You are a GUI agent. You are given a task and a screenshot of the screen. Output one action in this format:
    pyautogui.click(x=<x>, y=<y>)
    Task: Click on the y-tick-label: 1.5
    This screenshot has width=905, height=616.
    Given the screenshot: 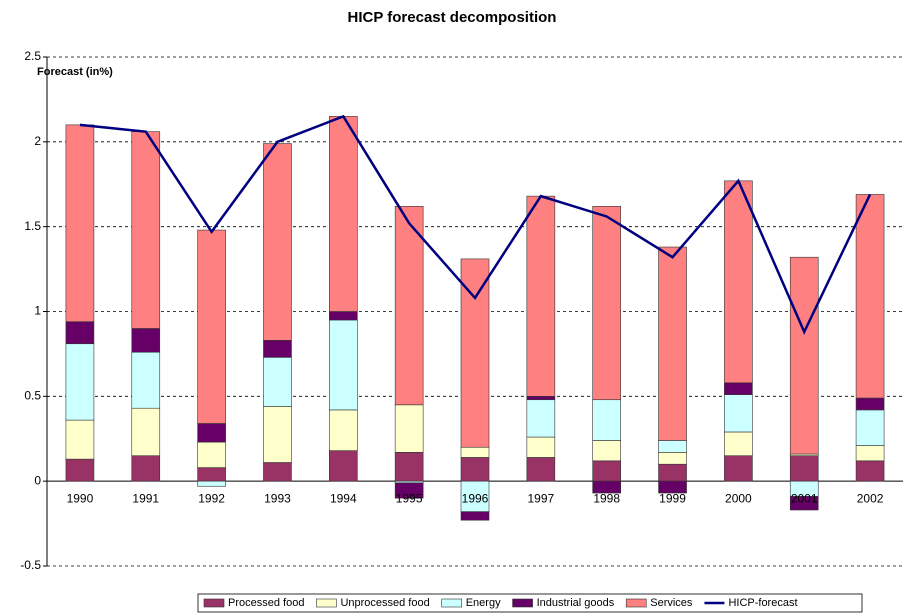 What is the action you would take?
    pyautogui.click(x=32, y=226)
    